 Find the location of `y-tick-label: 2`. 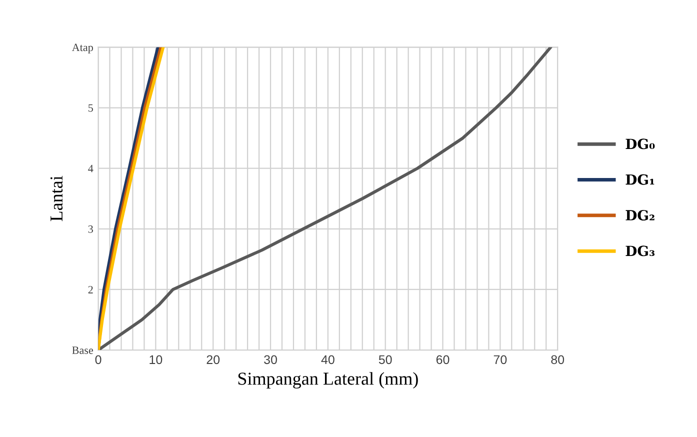

y-tick-label: 2 is located at coordinates (90, 290).